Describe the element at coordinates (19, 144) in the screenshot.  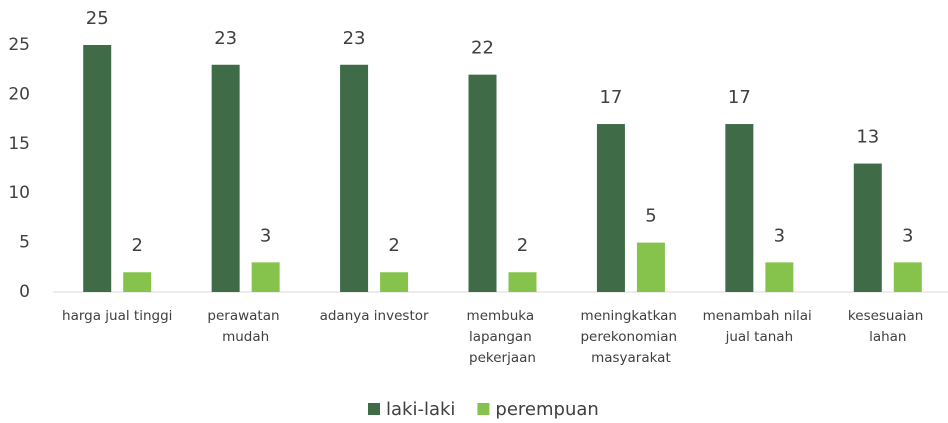
I see `y-tick-label: 15` at that location.